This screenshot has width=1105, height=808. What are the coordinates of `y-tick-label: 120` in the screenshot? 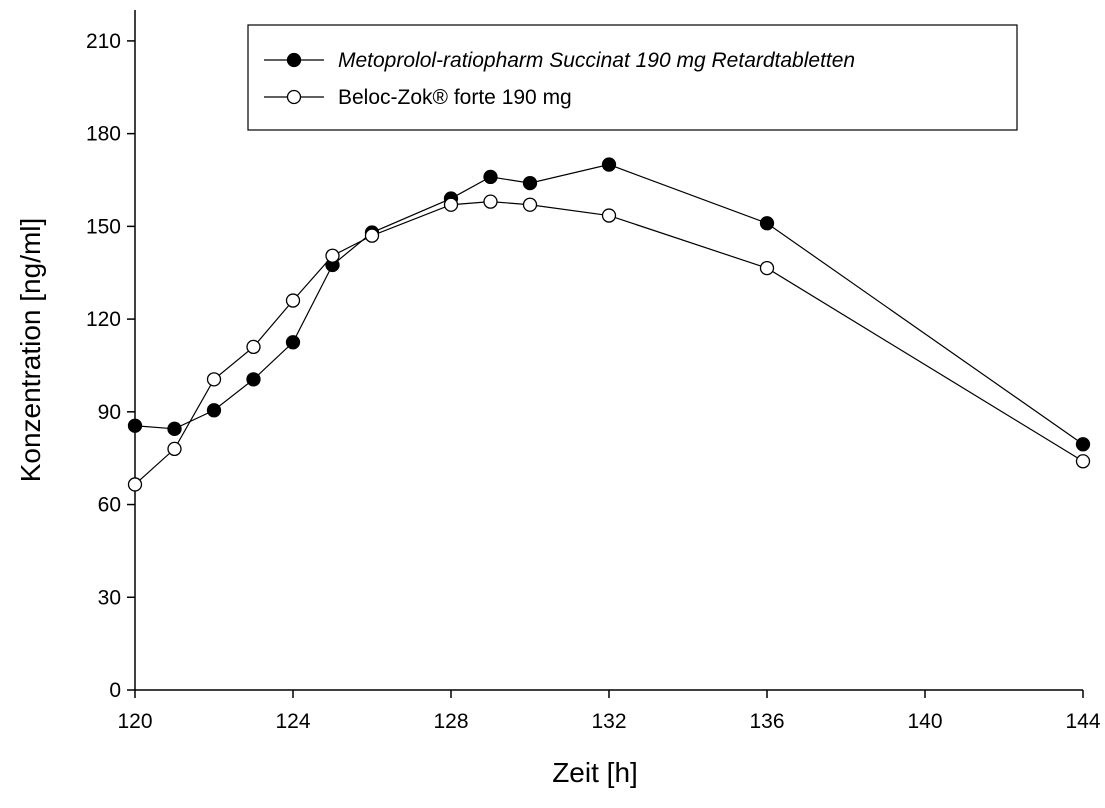 It's located at (103, 319).